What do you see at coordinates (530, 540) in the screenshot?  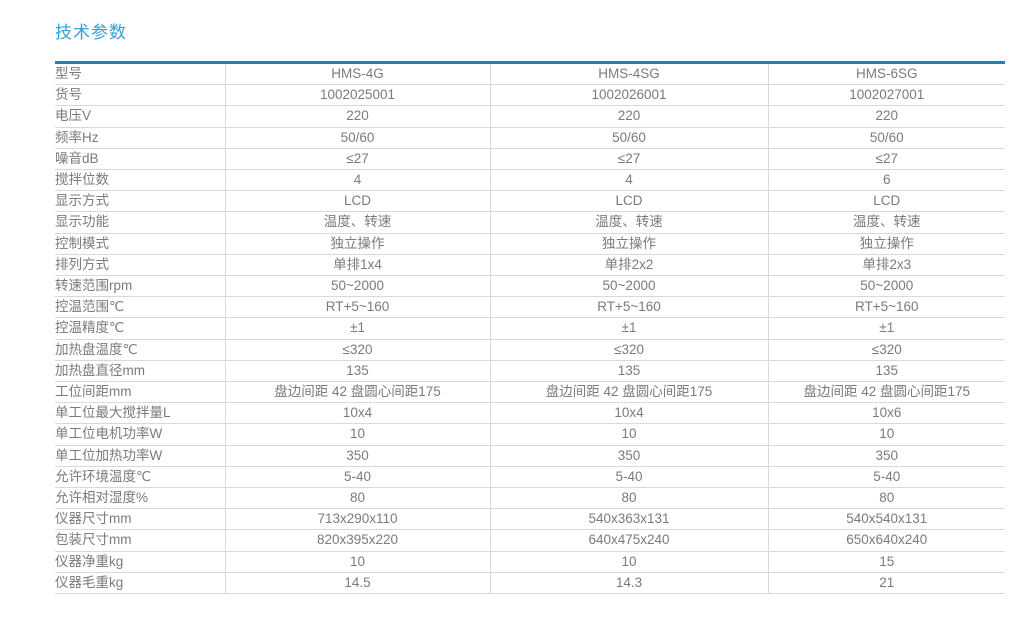 I see `table-row: 包装尺寸mm 820x395x220 640x475x240 650x640x240` at bounding box center [530, 540].